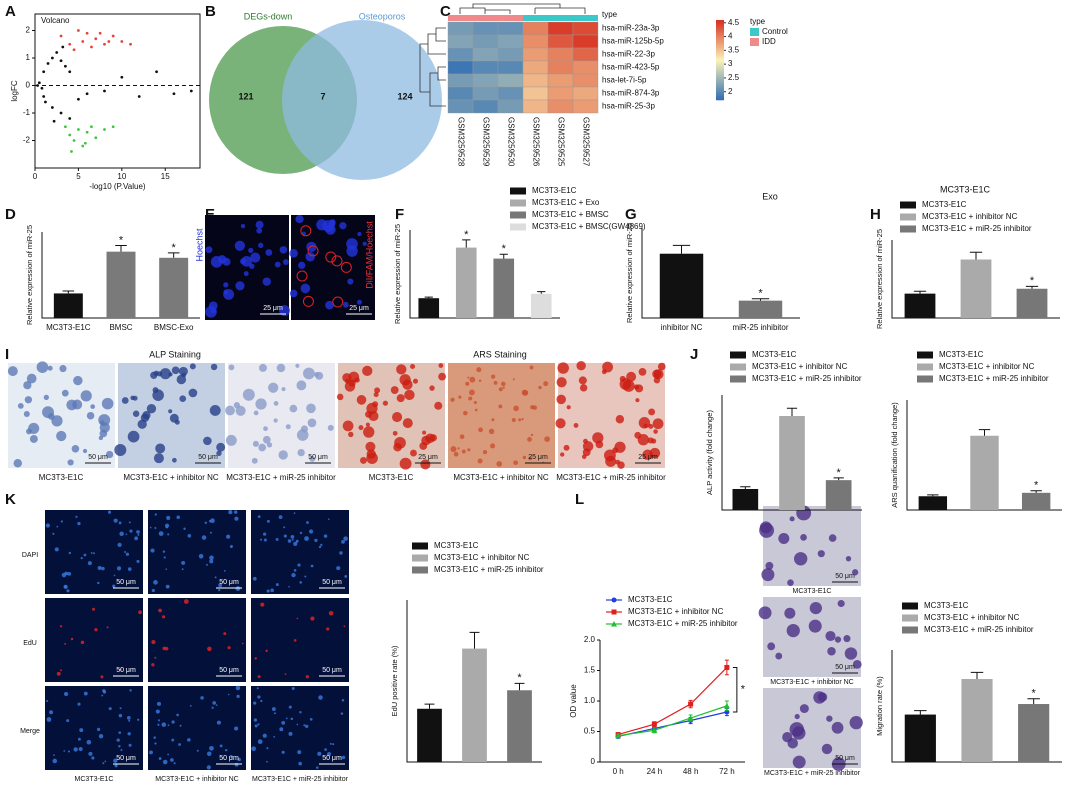 The width and height of the screenshot is (1074, 786). Describe the element at coordinates (812, 773) in the screenshot. I see `image-caption: MC3T3-E1C + miR-25 inhibitor` at that location.